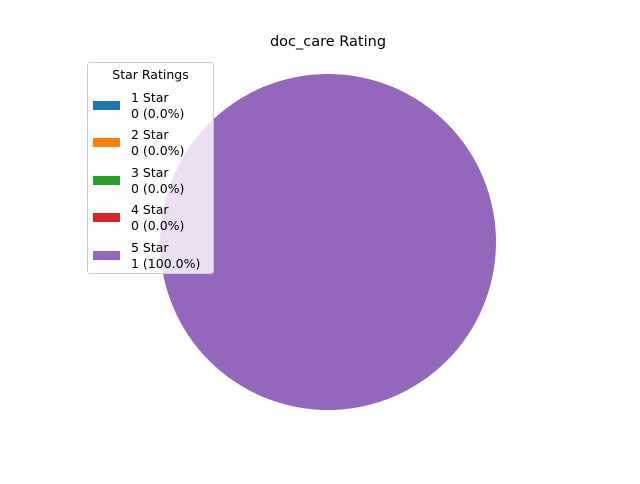 This screenshot has width=640, height=484. Describe the element at coordinates (158, 225) in the screenshot. I see `legend-value-4-star: 0 (0.0%)` at that location.